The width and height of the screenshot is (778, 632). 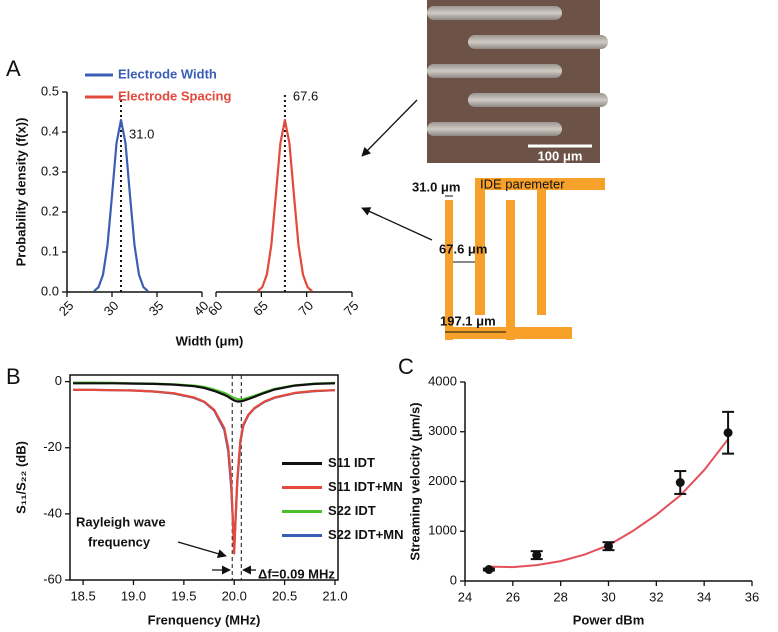 What do you see at coordinates (66, 308) in the screenshot?
I see `x-tick-label: 25` at bounding box center [66, 308].